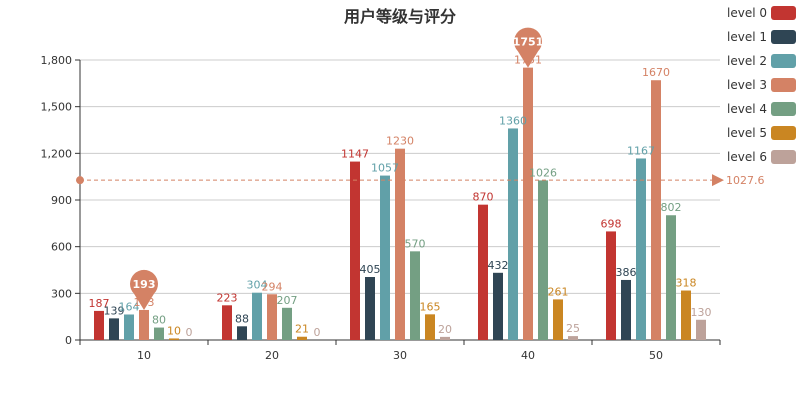  I want to click on bar-value-label: 20, so click(445, 329).